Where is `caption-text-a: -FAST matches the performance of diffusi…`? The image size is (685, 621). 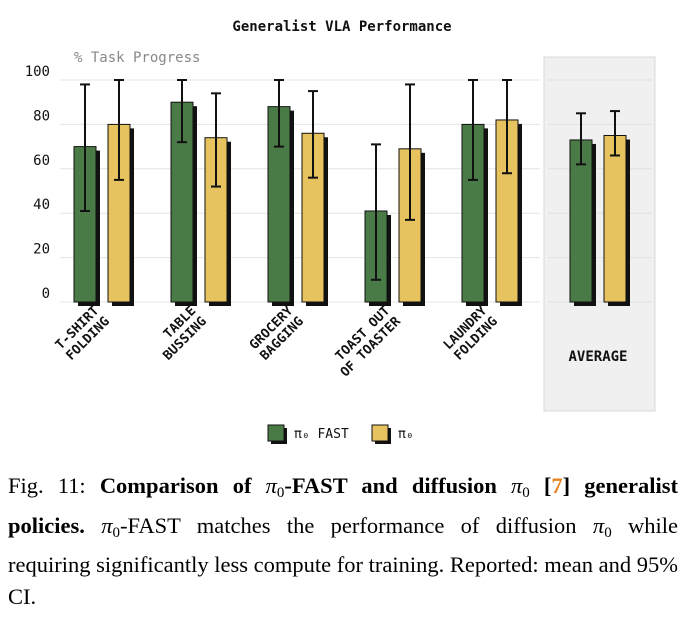 caption-text-a: -FAST matches the performance of diffusi… is located at coordinates (348, 525).